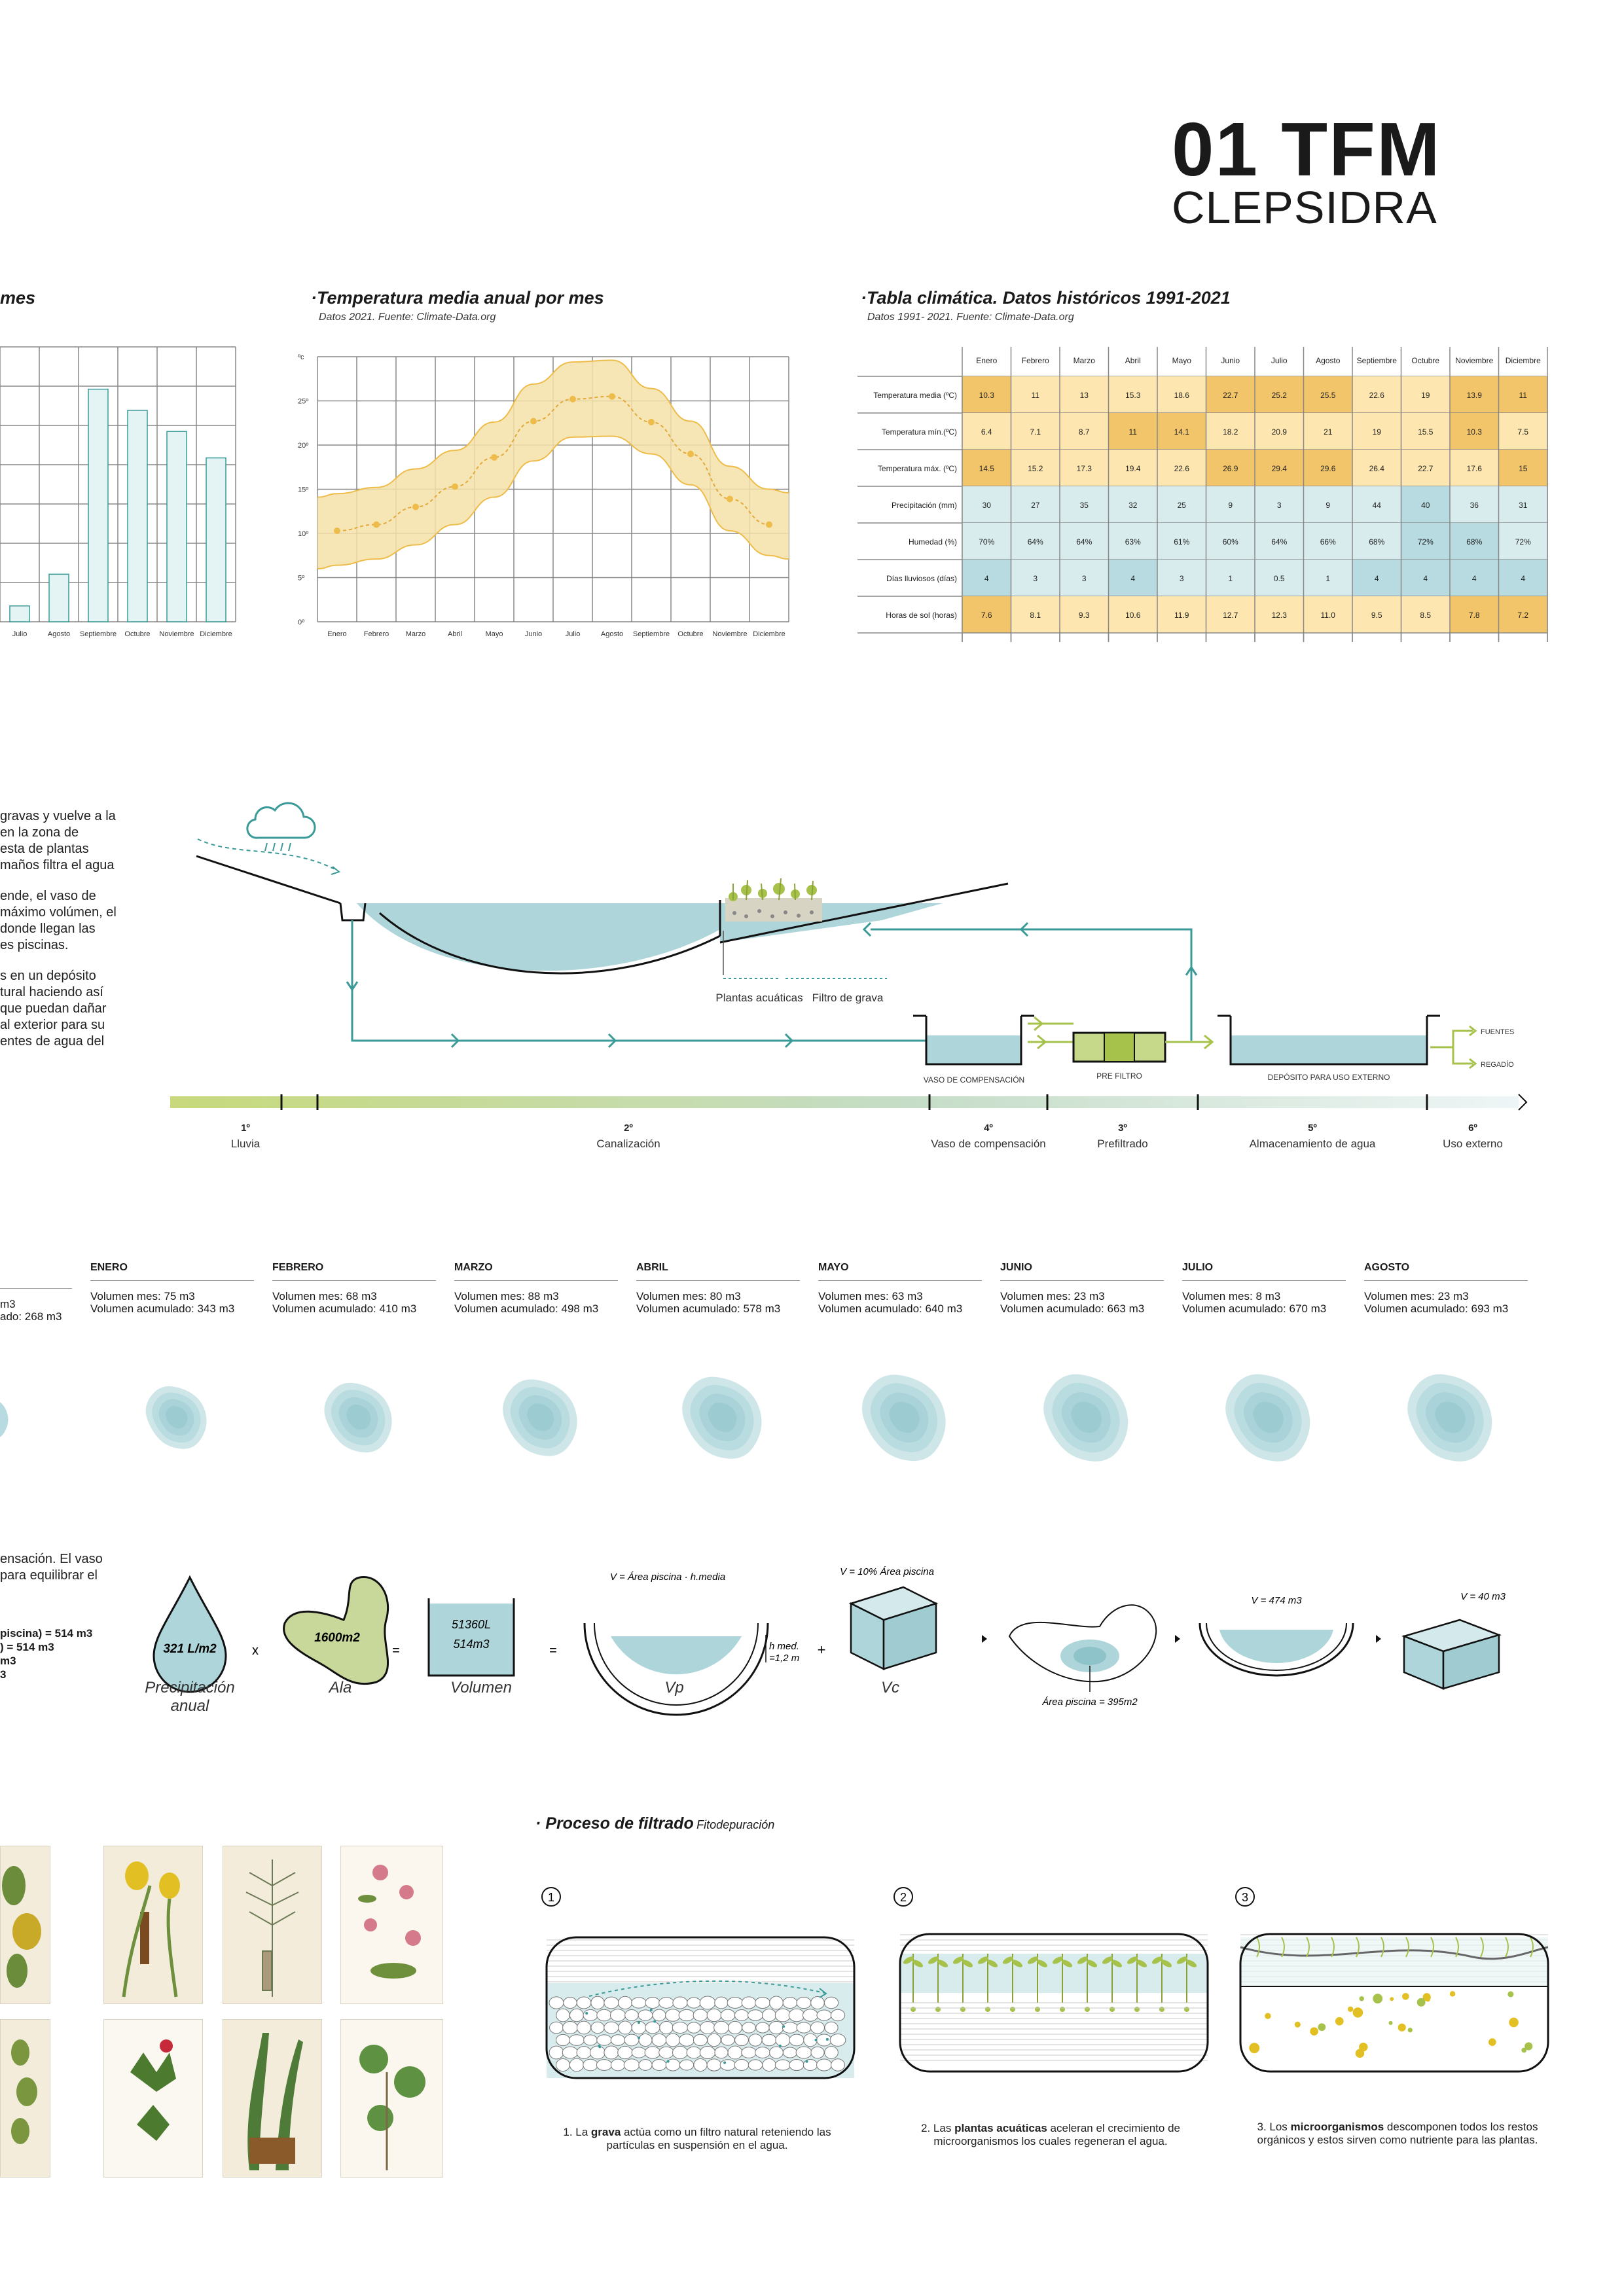  I want to click on month-name: JULIO, so click(1198, 1267).